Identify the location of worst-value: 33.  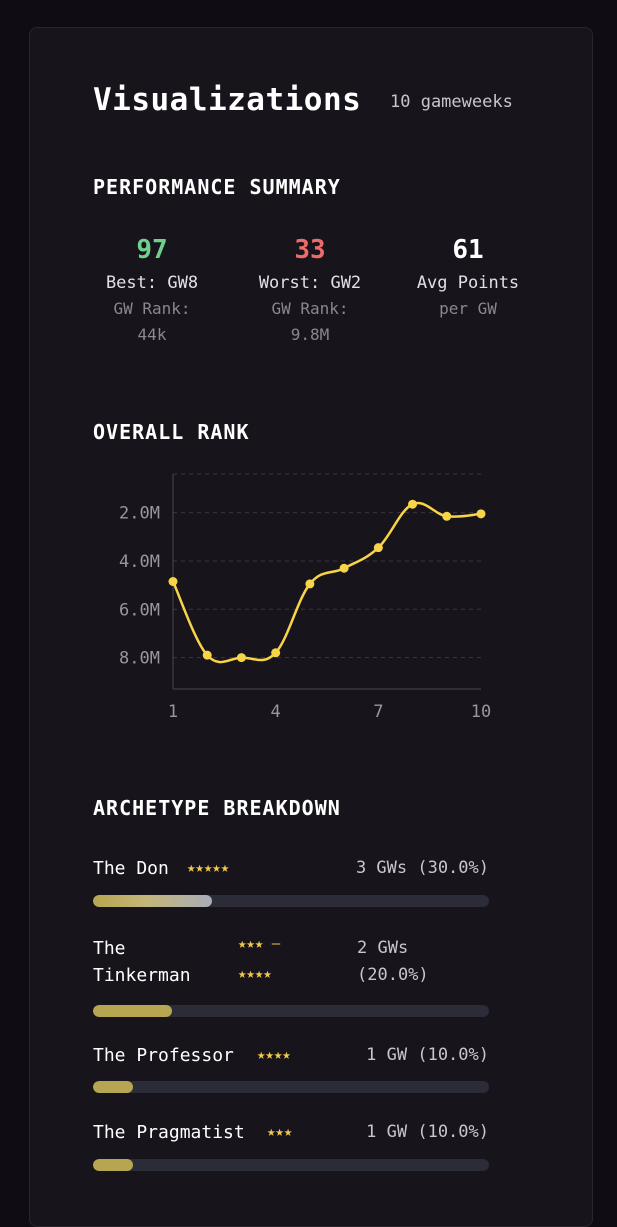
(310, 250).